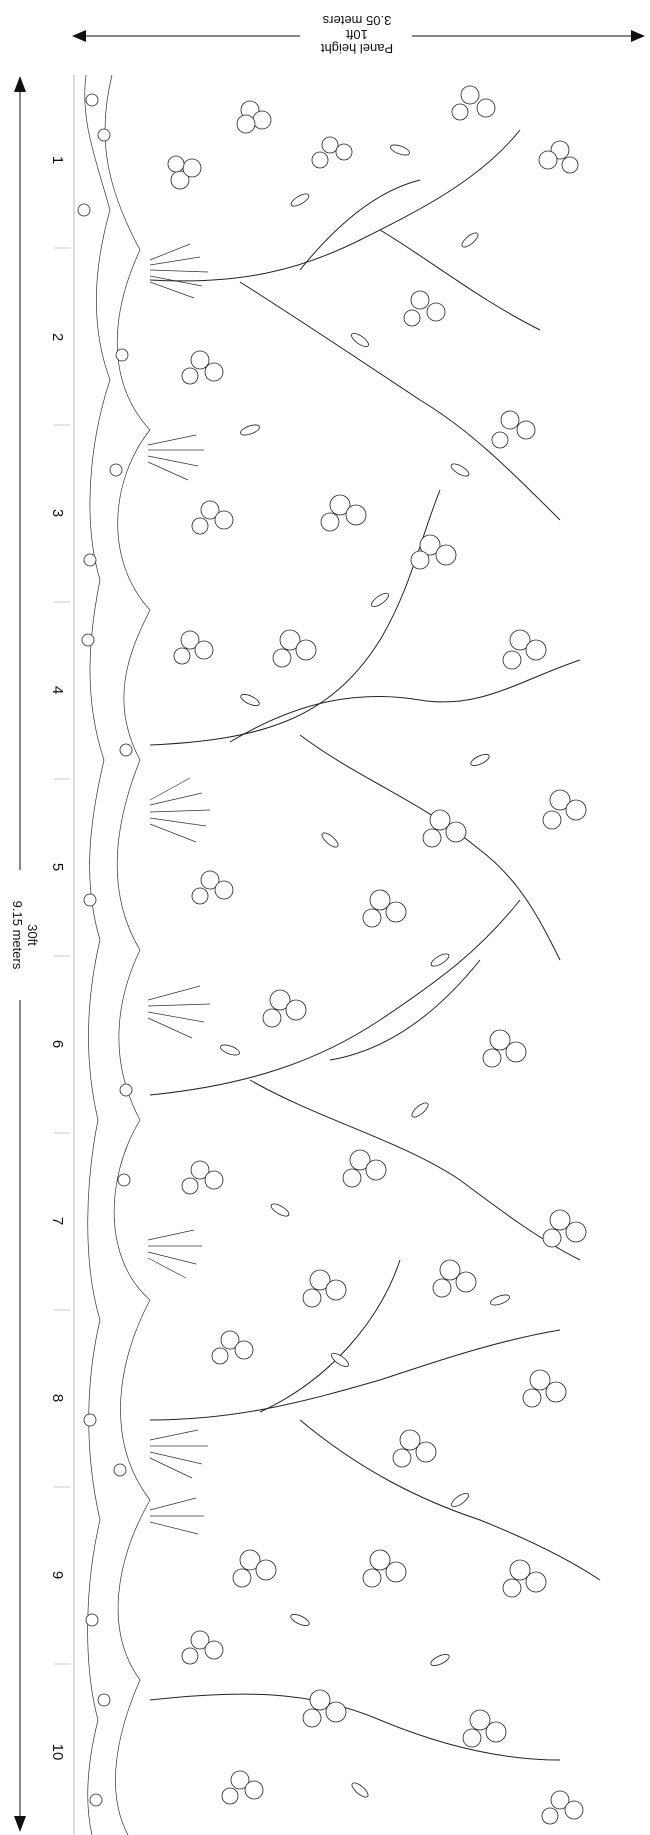 Image resolution: width=650 pixels, height=1835 pixels. Describe the element at coordinates (57, 513) in the screenshot. I see `panel-number: 3` at that location.